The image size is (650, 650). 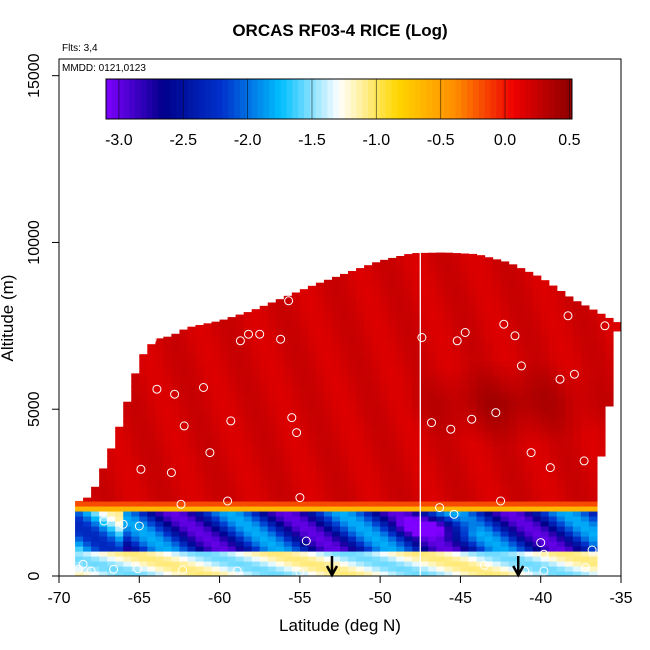 I want to click on sample-point, so click(x=297, y=433).